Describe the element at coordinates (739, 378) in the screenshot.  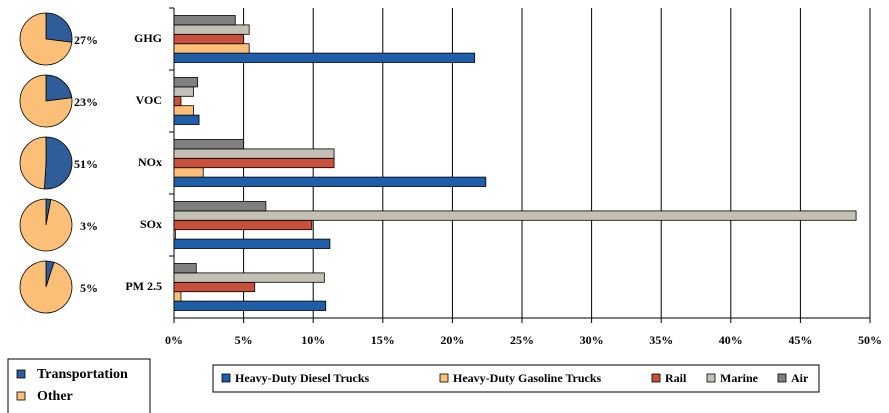
I see `legend-label: Marine` at that location.